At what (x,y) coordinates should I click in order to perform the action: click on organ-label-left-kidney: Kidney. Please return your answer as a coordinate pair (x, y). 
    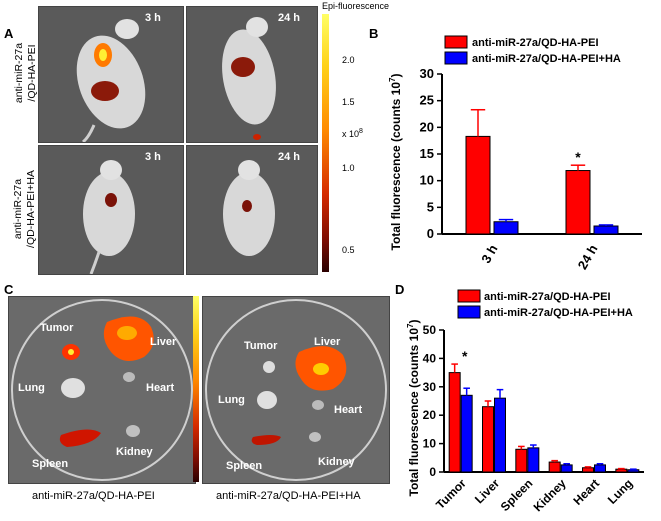
    Looking at the image, I should click on (134, 452).